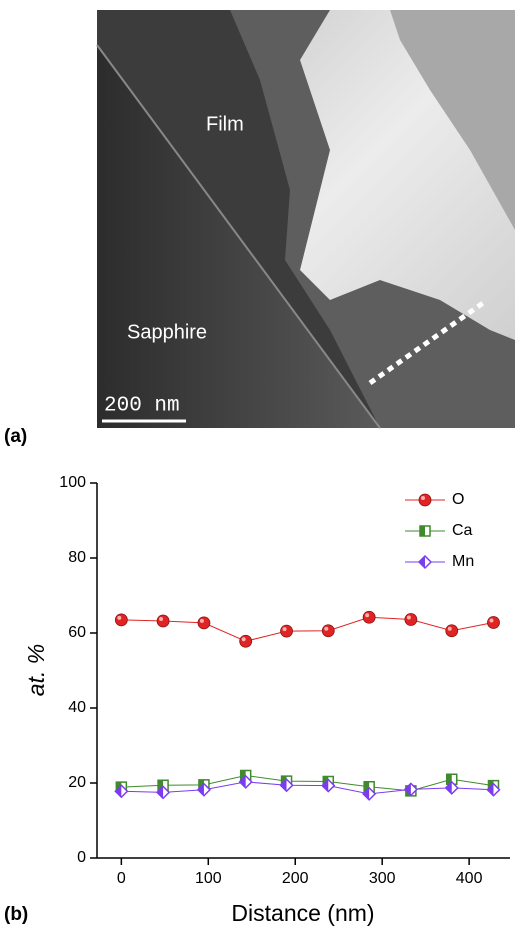 Image resolution: width=515 pixels, height=937 pixels. I want to click on x-tick-label: 200, so click(295, 878).